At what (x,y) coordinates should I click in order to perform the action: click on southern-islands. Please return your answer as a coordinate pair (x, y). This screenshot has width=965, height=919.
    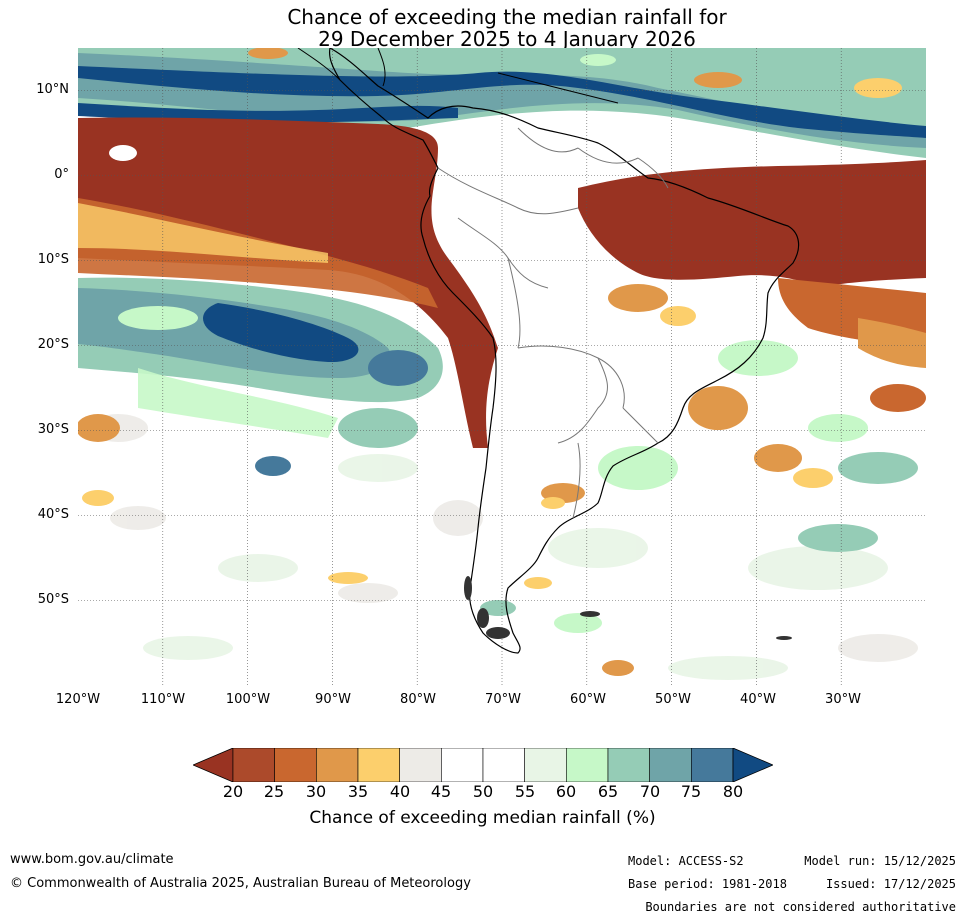
    Looking at the image, I should click on (628, 608).